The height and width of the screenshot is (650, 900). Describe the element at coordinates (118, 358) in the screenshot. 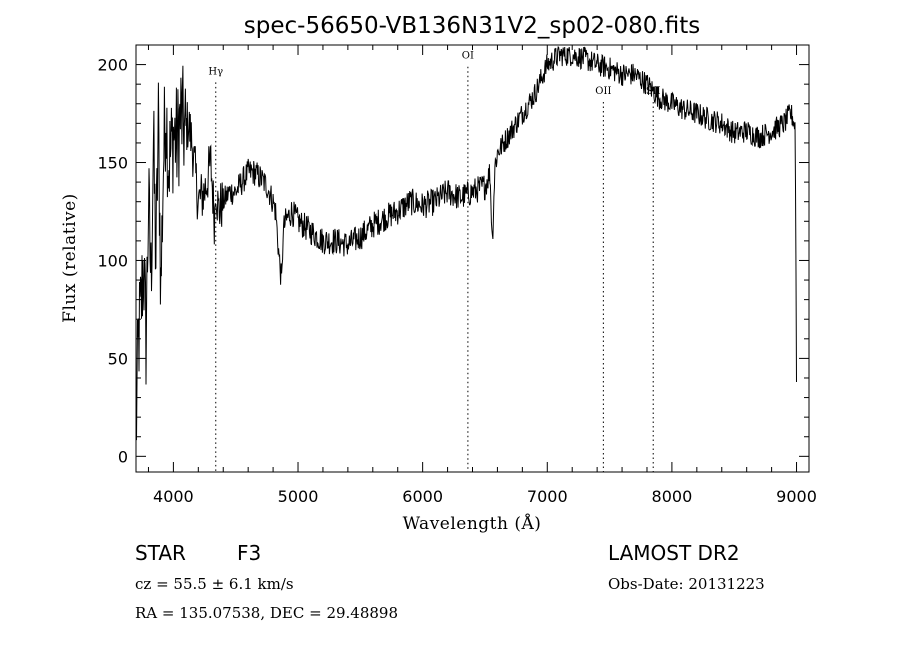

I see `y-tick-label: 50` at that location.